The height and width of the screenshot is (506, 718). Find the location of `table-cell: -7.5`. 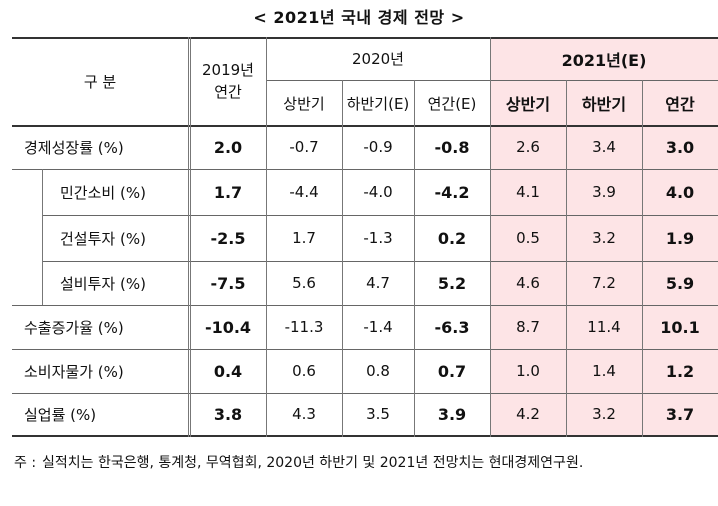

table-cell: -7.5 is located at coordinates (228, 283).